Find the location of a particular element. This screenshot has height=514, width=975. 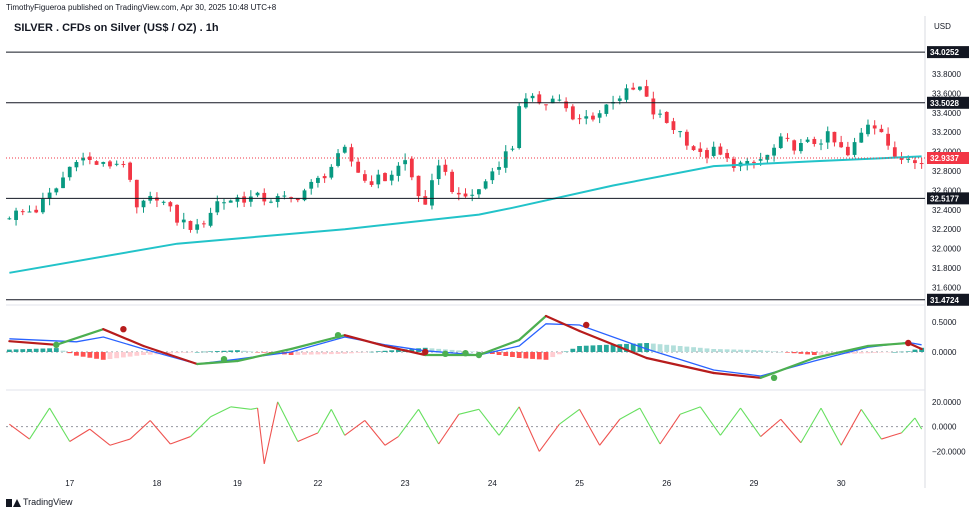

price-tick-label: 33.2000 is located at coordinates (946, 132).